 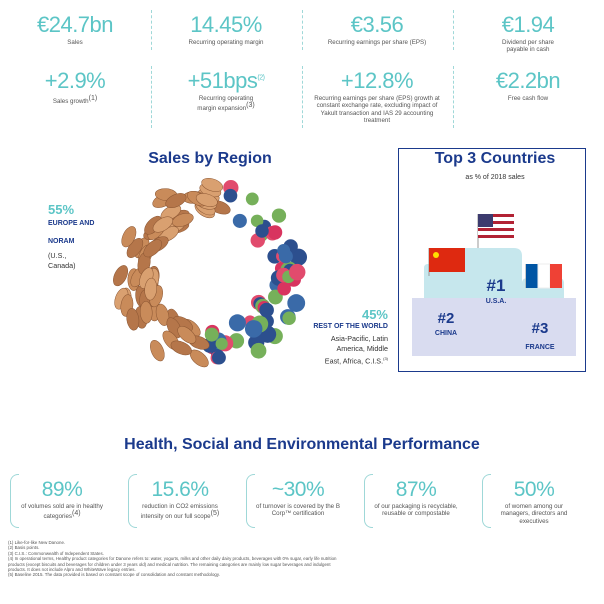 I want to click on kpi-label: Recurring operating margin expansion, so click(x=225, y=104).